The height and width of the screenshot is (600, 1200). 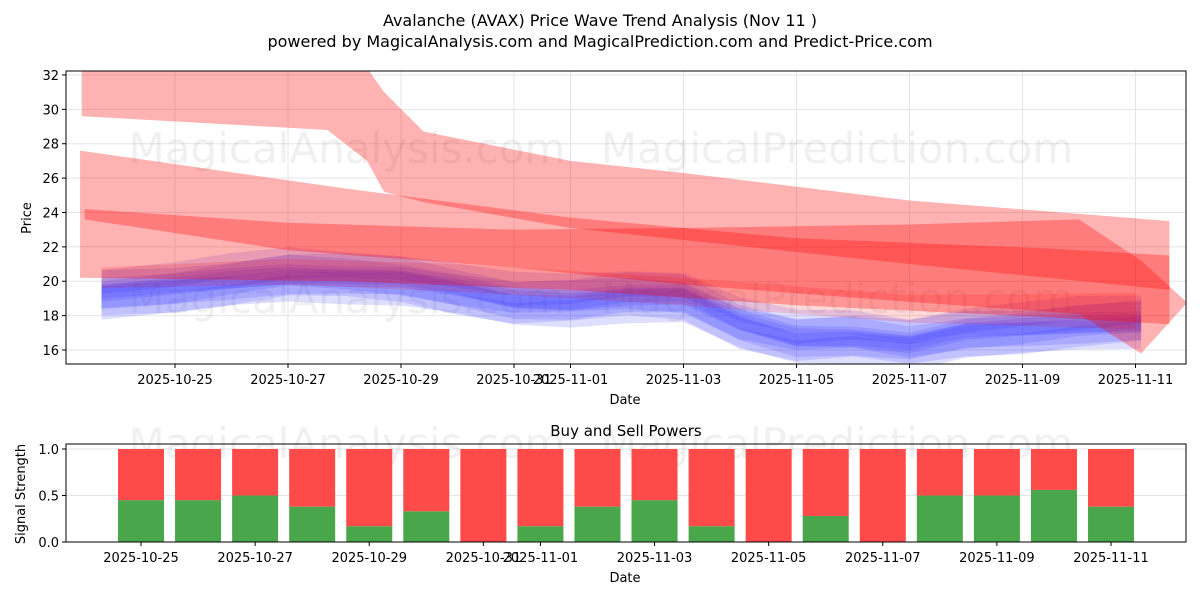 What do you see at coordinates (21, 494) in the screenshot?
I see `bottom-y-axis-label: Signal Strength` at bounding box center [21, 494].